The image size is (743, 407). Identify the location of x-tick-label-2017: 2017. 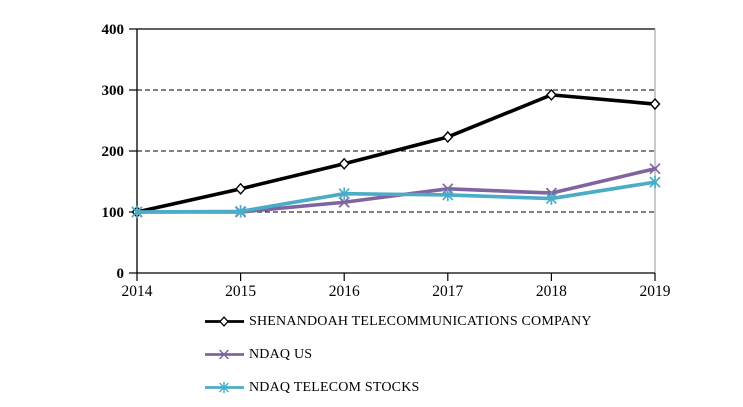
(447, 291).